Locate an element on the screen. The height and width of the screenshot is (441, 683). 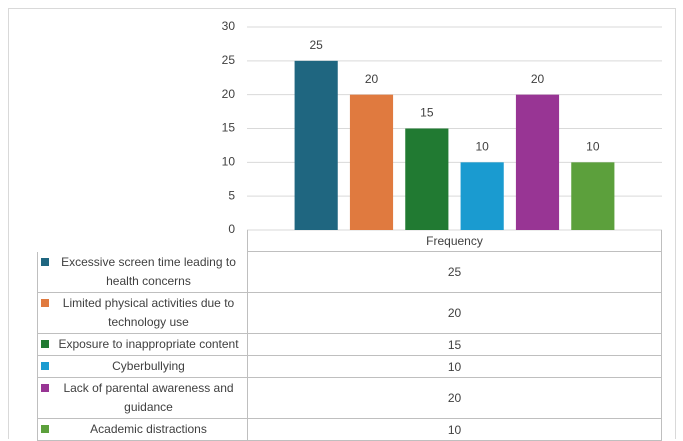
series-cell: Academic distractions is located at coordinates (142, 430).